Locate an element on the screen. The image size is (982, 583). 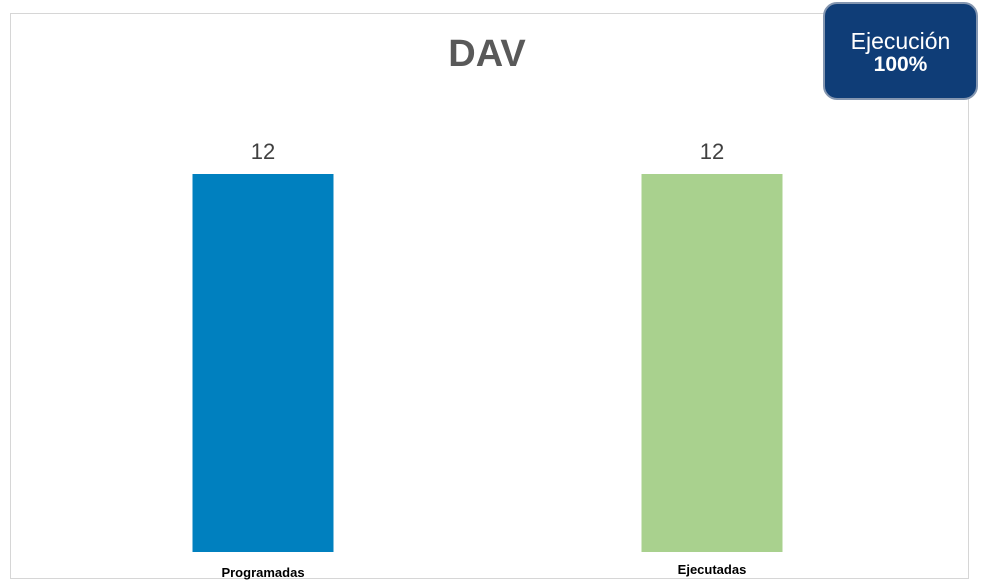
data-label-programadas: 12 is located at coordinates (263, 151).